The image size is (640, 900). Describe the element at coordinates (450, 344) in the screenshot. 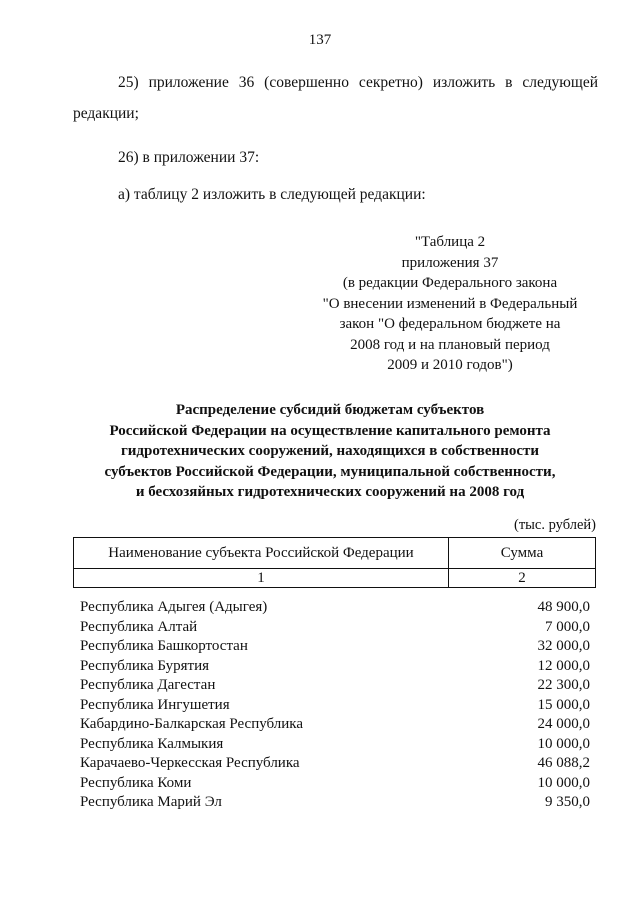

I see `reference-line: 2008 год и на плановый период` at that location.